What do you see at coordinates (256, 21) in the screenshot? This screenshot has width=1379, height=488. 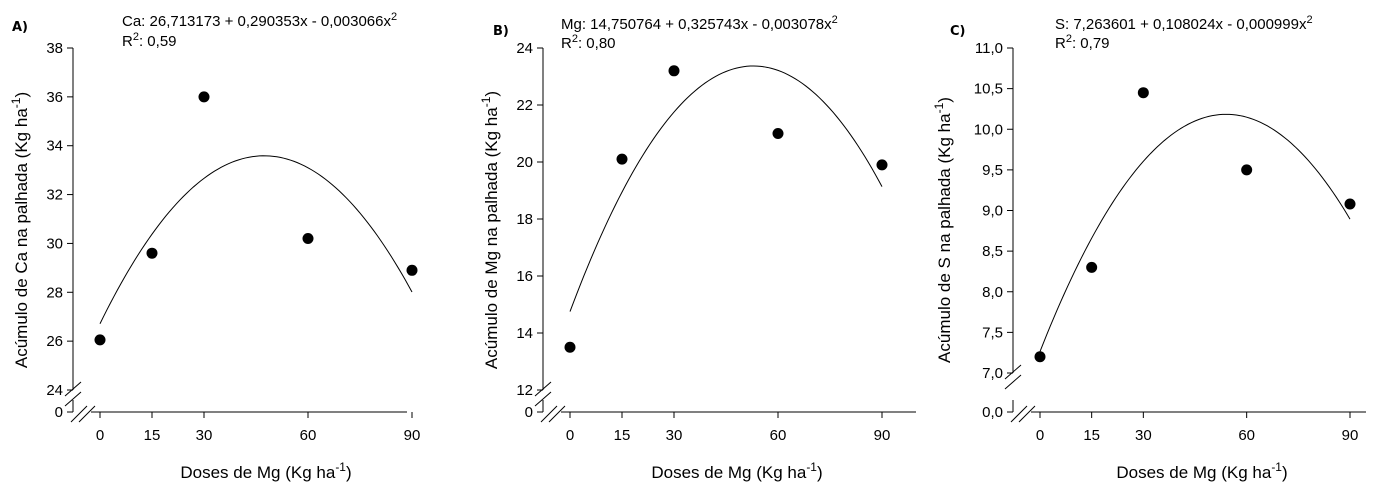 I see `regression-equation-text: Ca: 26,713173 + 0,290353x - 0,003066x` at bounding box center [256, 21].